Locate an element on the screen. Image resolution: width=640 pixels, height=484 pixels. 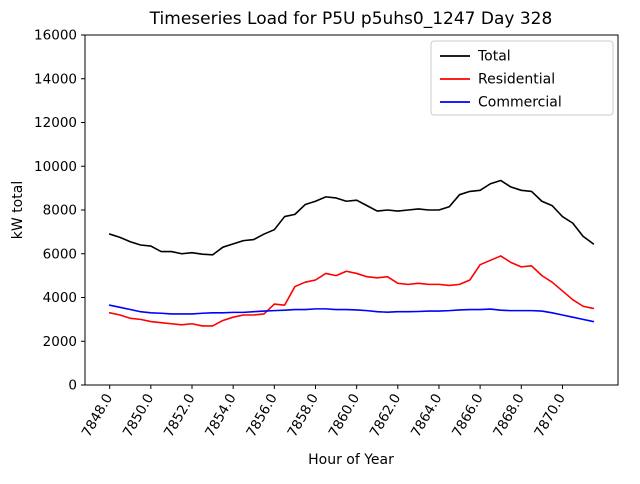
y-tick-label: 6000 is located at coordinates (60, 254).